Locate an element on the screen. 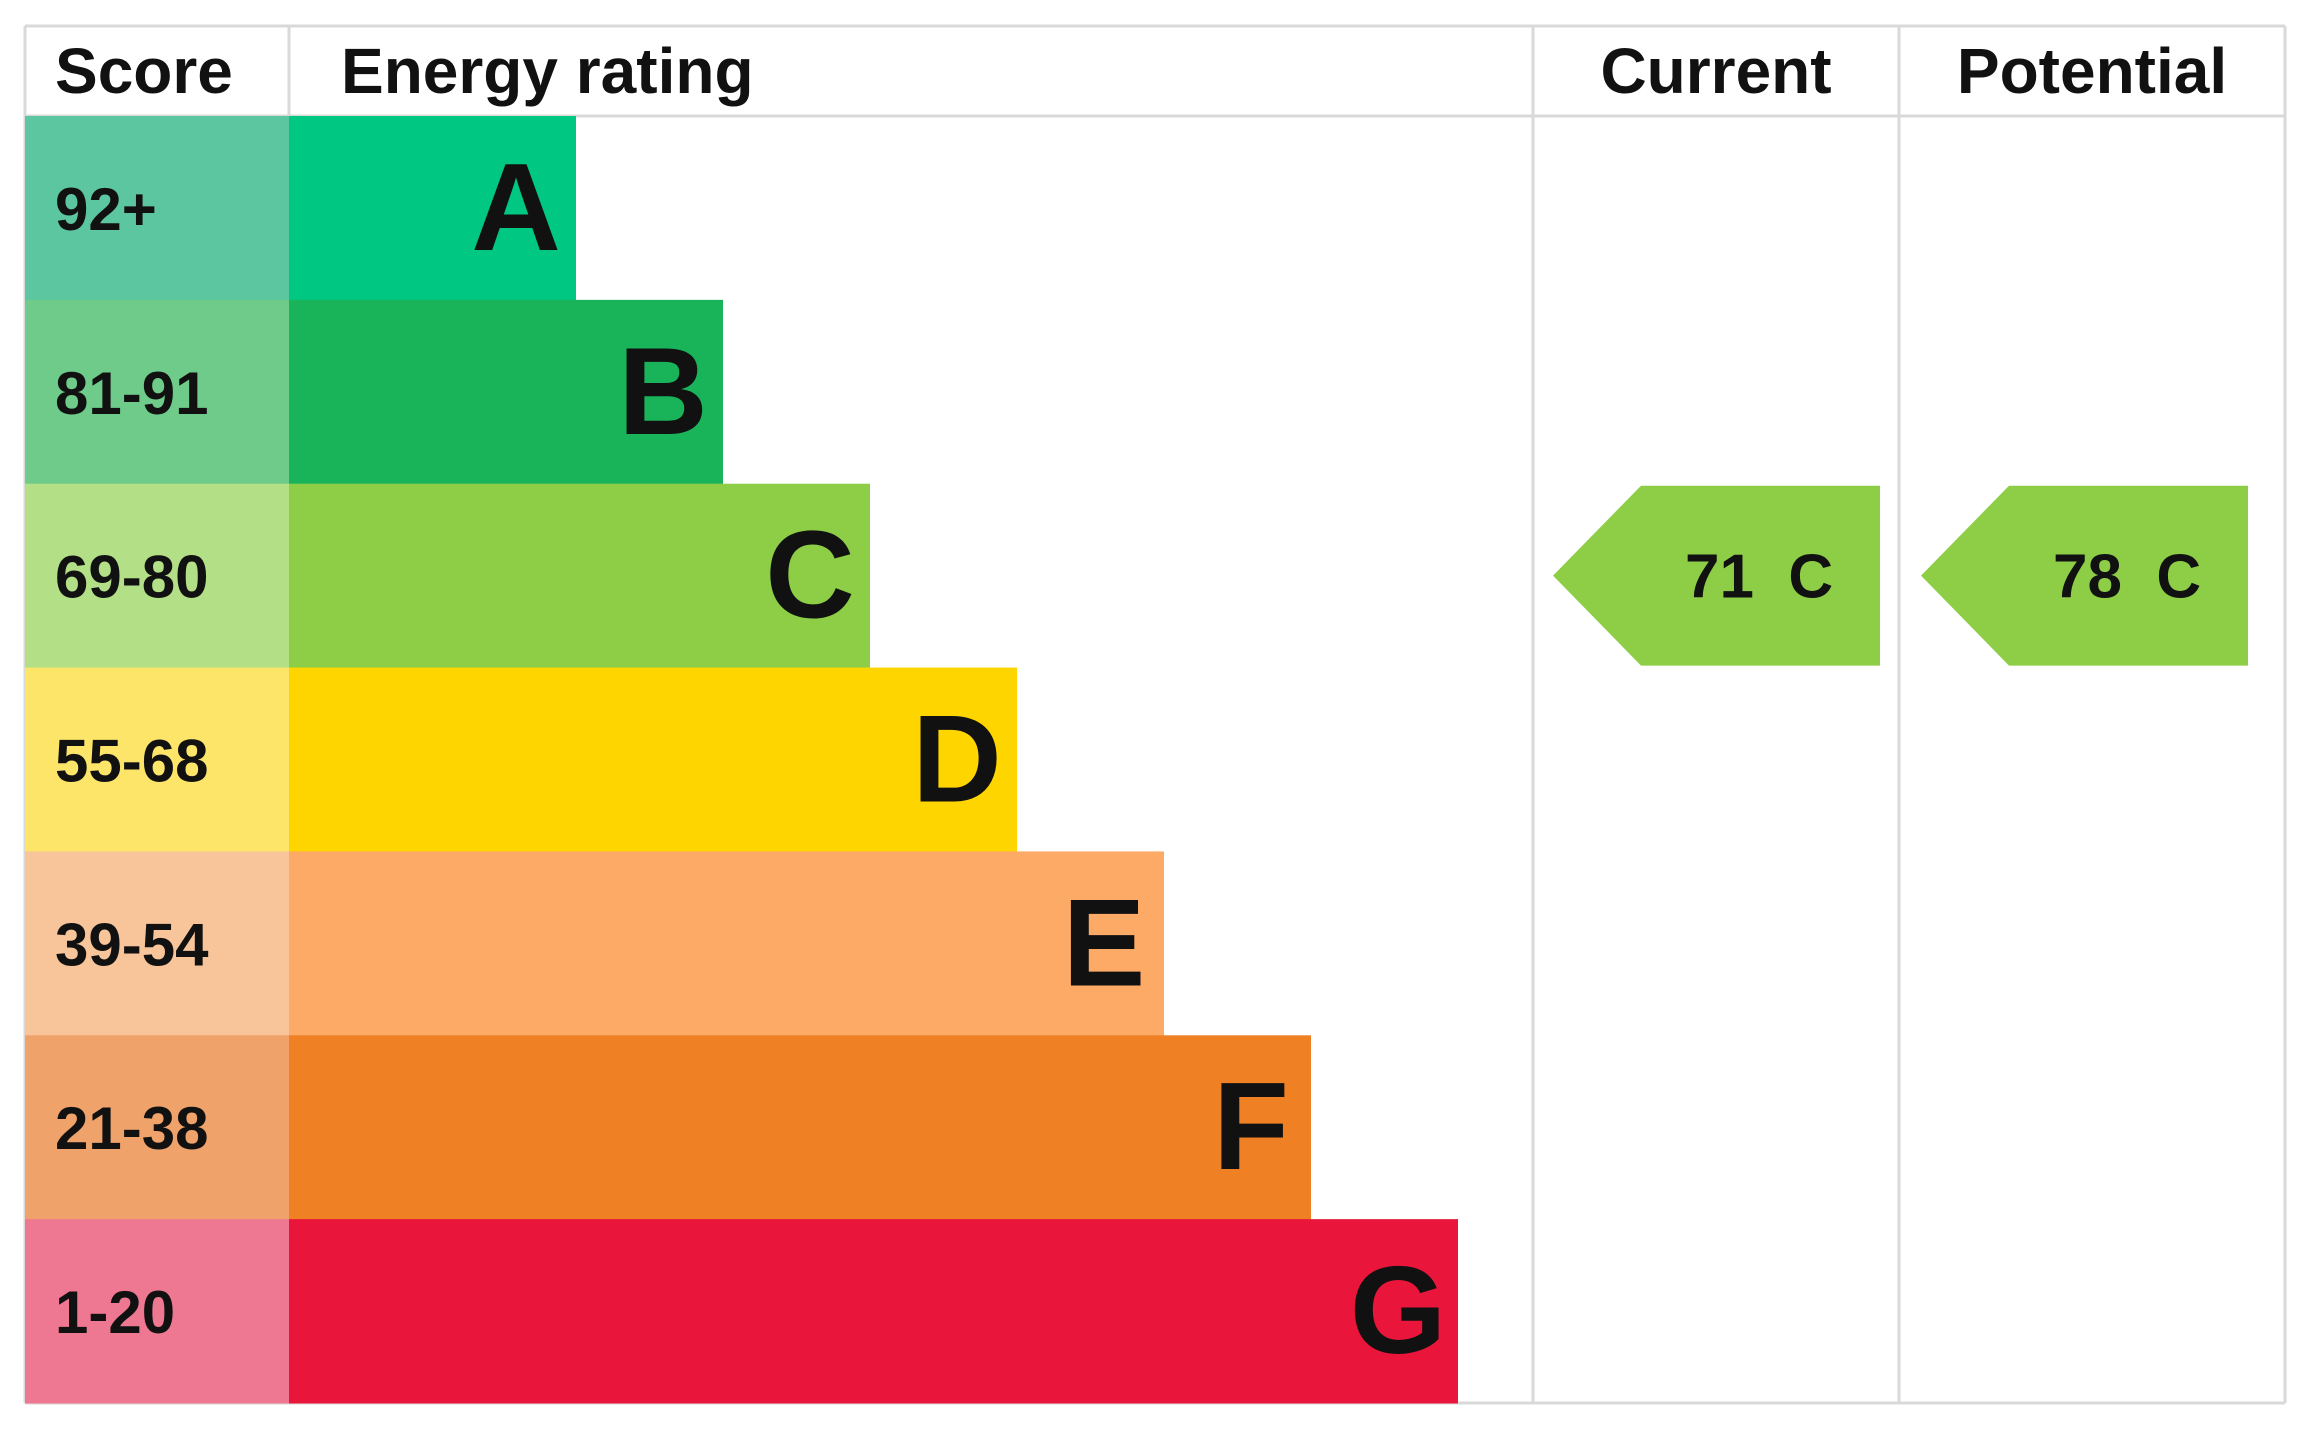  rating-bar-f is located at coordinates (800, 1127).